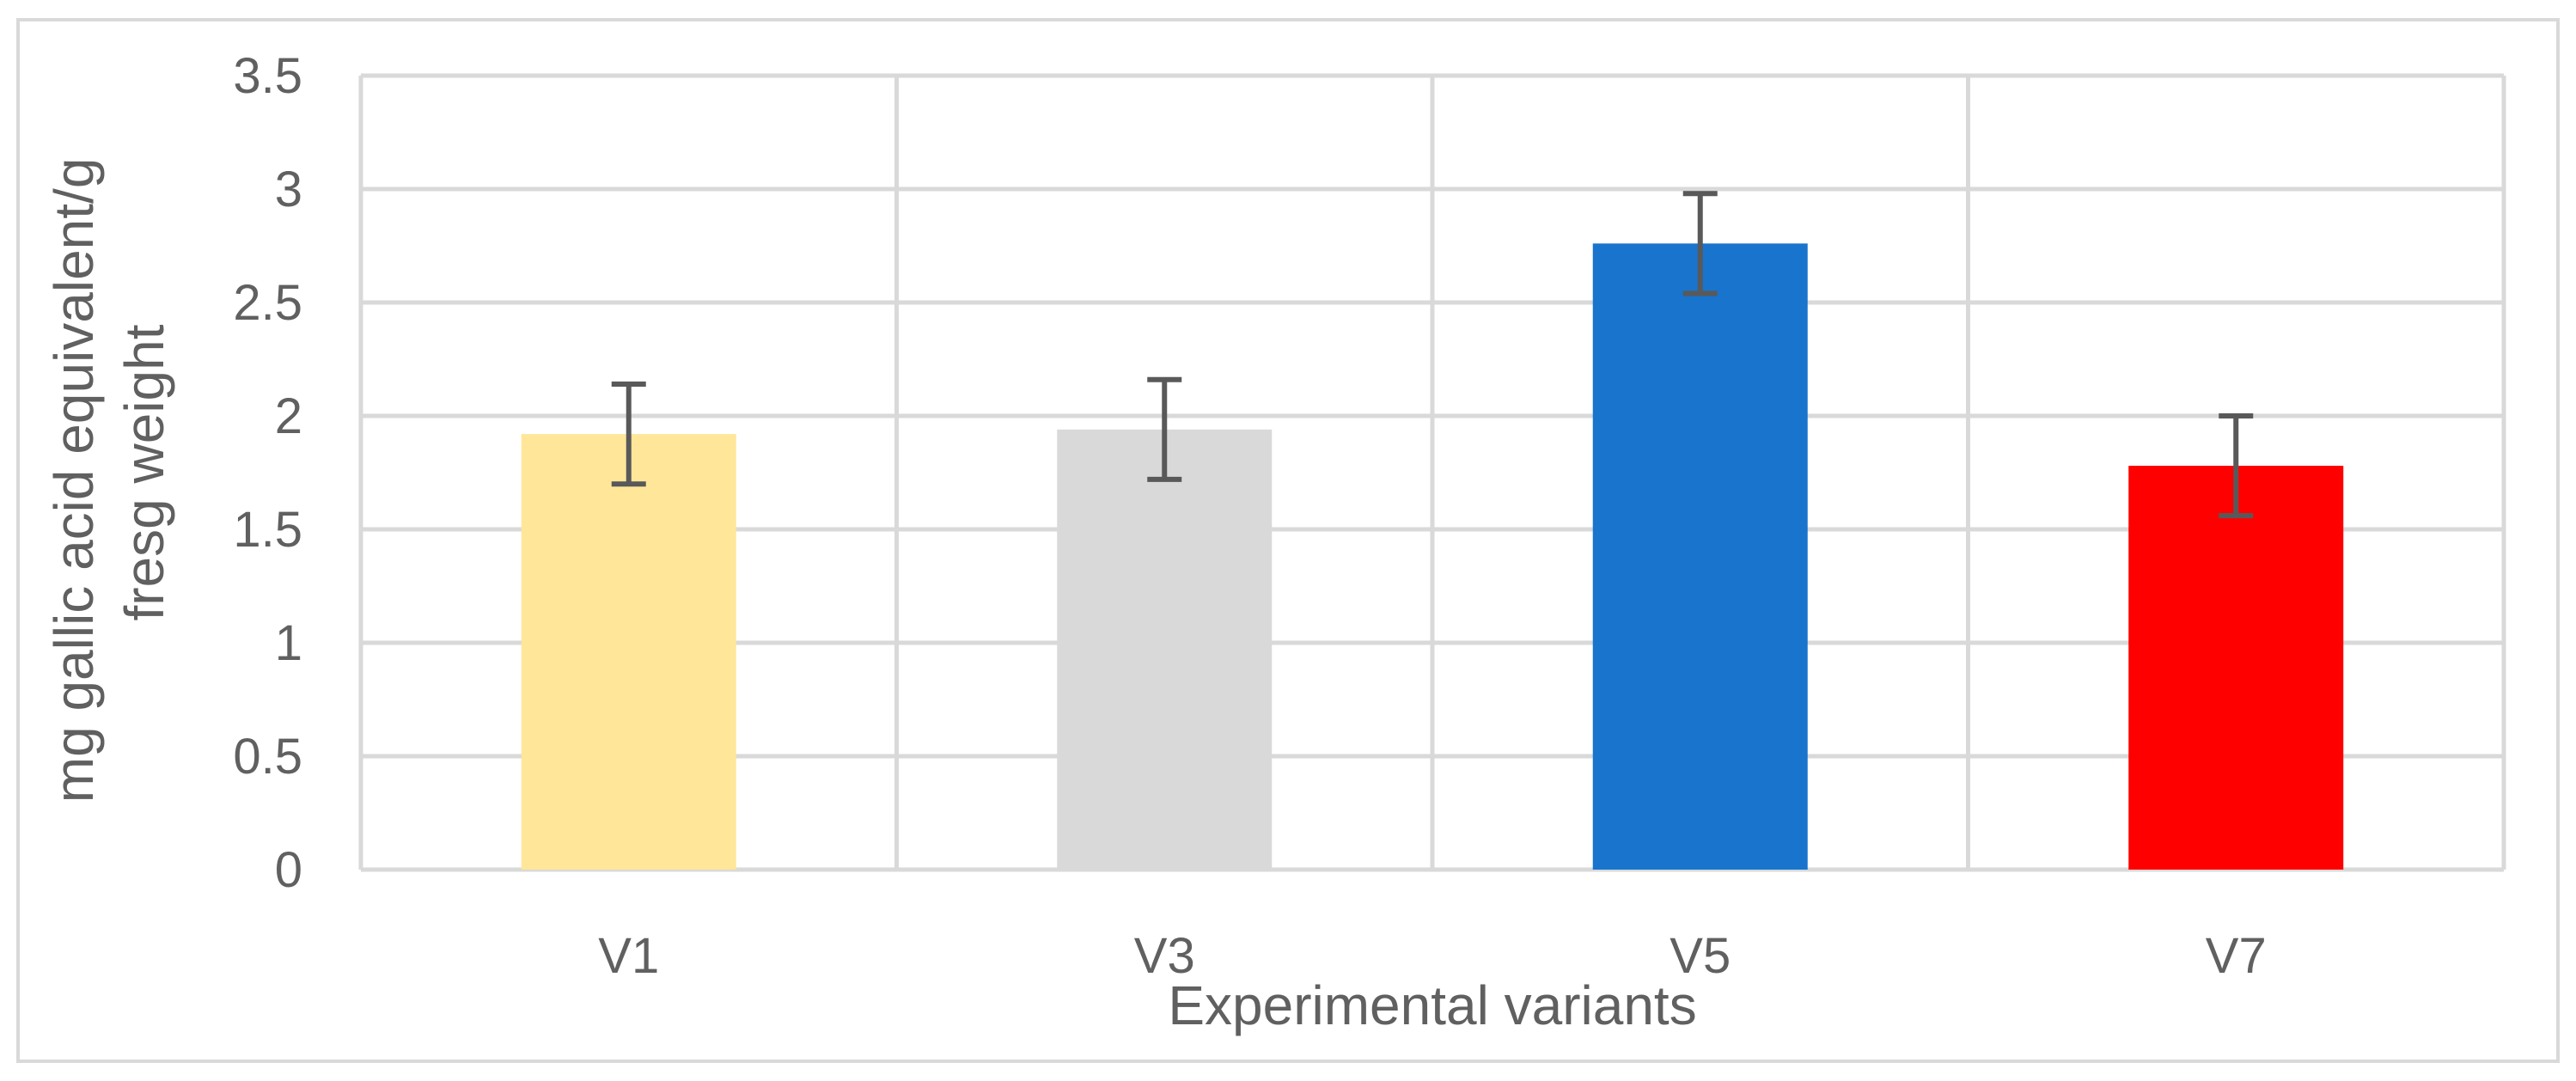 The width and height of the screenshot is (2576, 1081). What do you see at coordinates (1700, 556) in the screenshot?
I see `bar-v5` at bounding box center [1700, 556].